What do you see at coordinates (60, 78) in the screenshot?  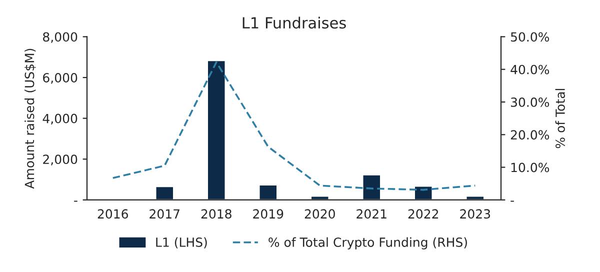 I see `y-tick-label: 6,000` at bounding box center [60, 78].